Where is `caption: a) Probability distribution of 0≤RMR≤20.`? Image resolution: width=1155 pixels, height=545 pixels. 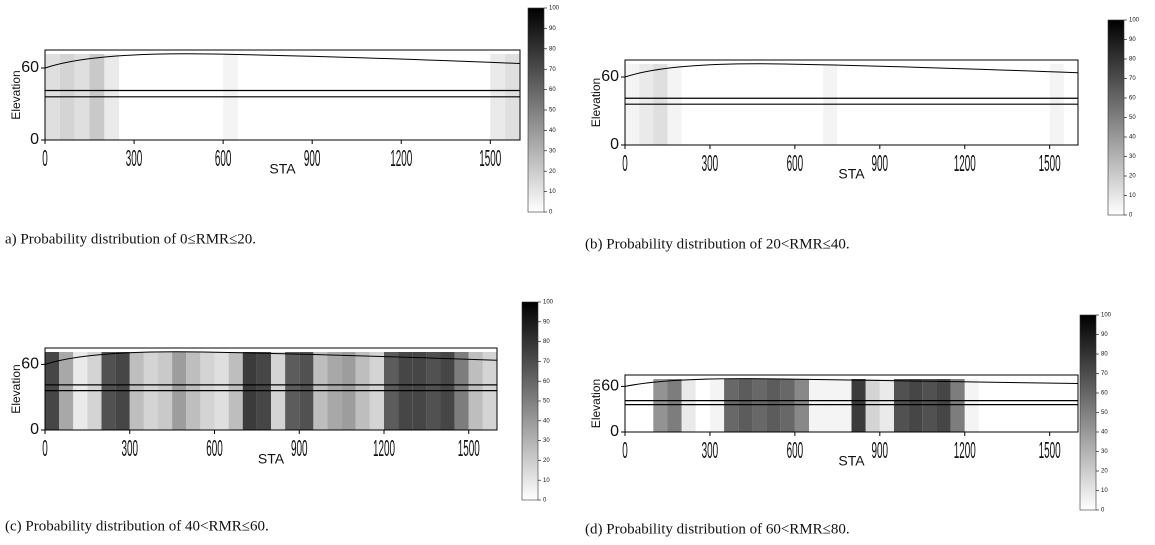 caption: a) Probability distribution of 0≤RMR≤20. is located at coordinates (130, 239).